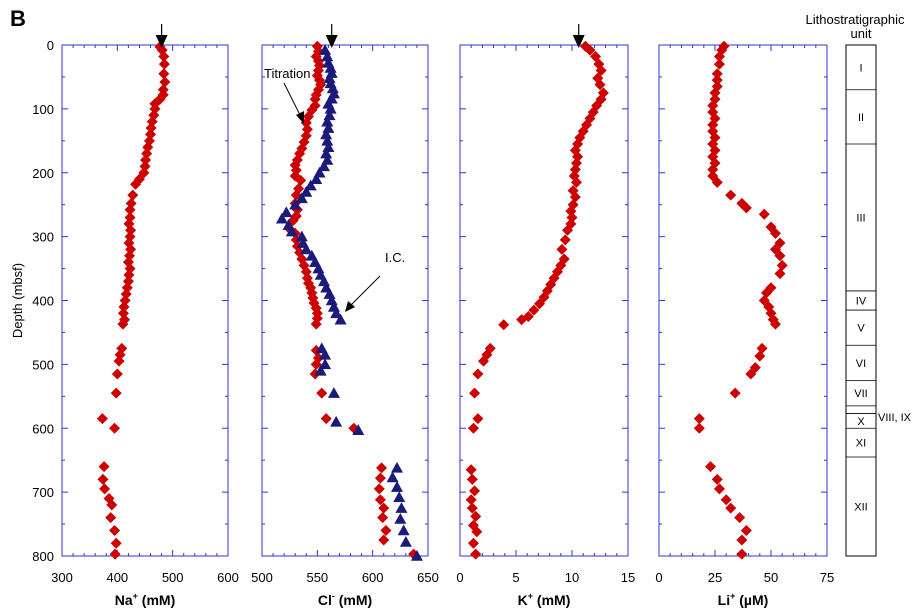  Describe the element at coordinates (43, 237) in the screenshot. I see `depth-tick-label: 300` at that location.